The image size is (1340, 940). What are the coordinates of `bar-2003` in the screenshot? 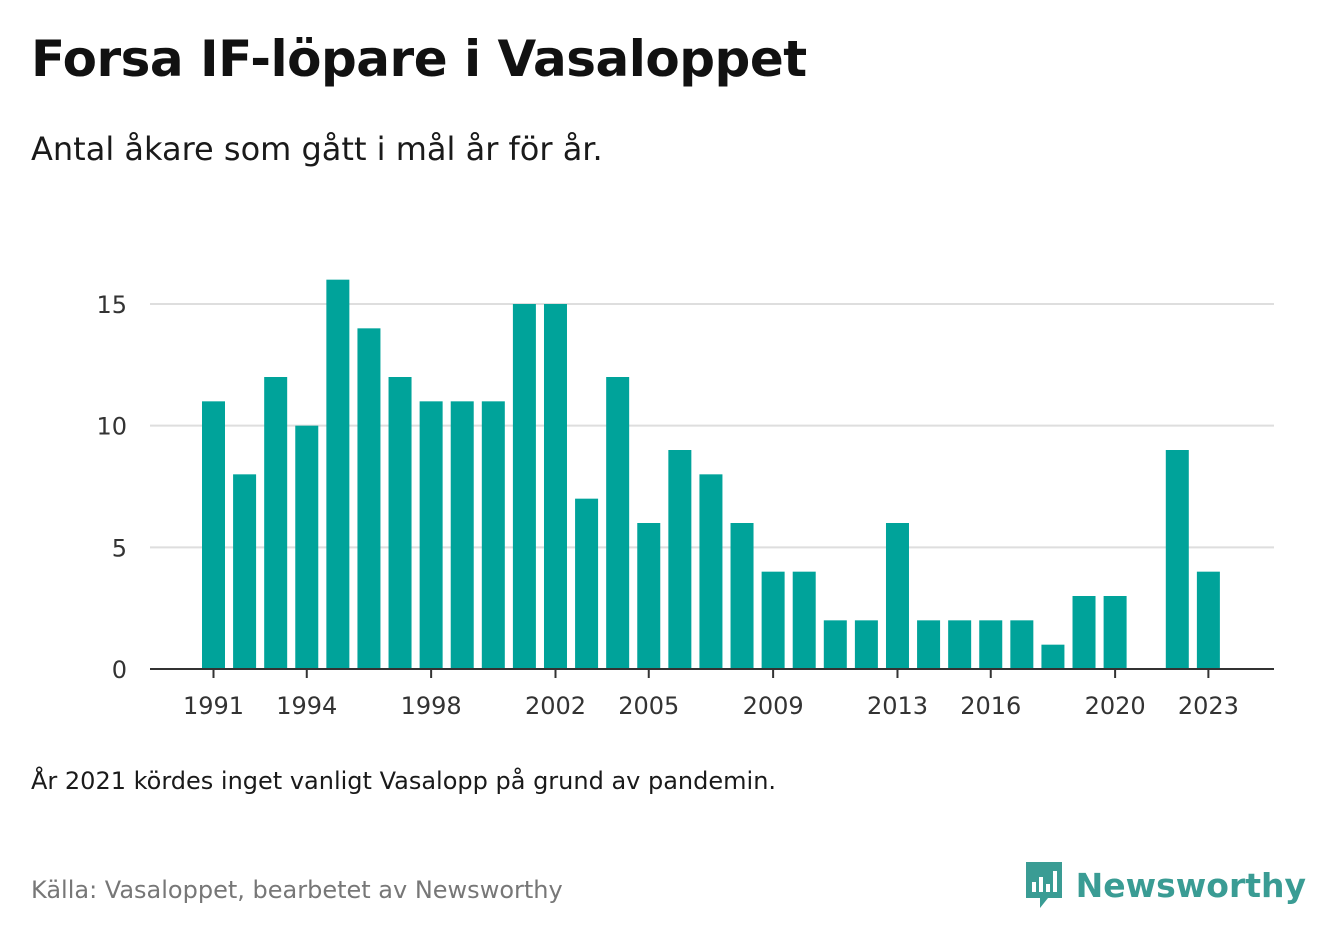 It's located at (587, 583).